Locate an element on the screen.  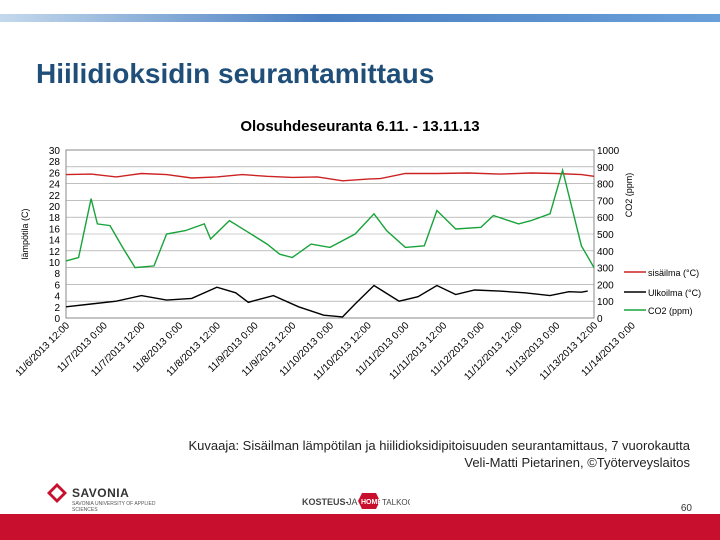
savonia-logo-name: SAVONIA is located at coordinates (101, 493).